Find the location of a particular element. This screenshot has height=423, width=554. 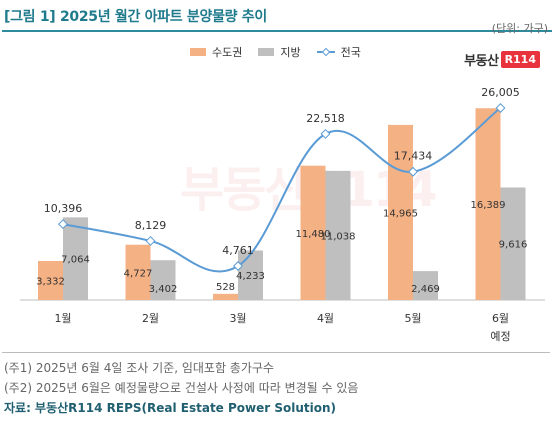

note-1: (주1) 2025년 6월 4일 조사 기준, 임대포함 총가구수 is located at coordinates (139, 368).